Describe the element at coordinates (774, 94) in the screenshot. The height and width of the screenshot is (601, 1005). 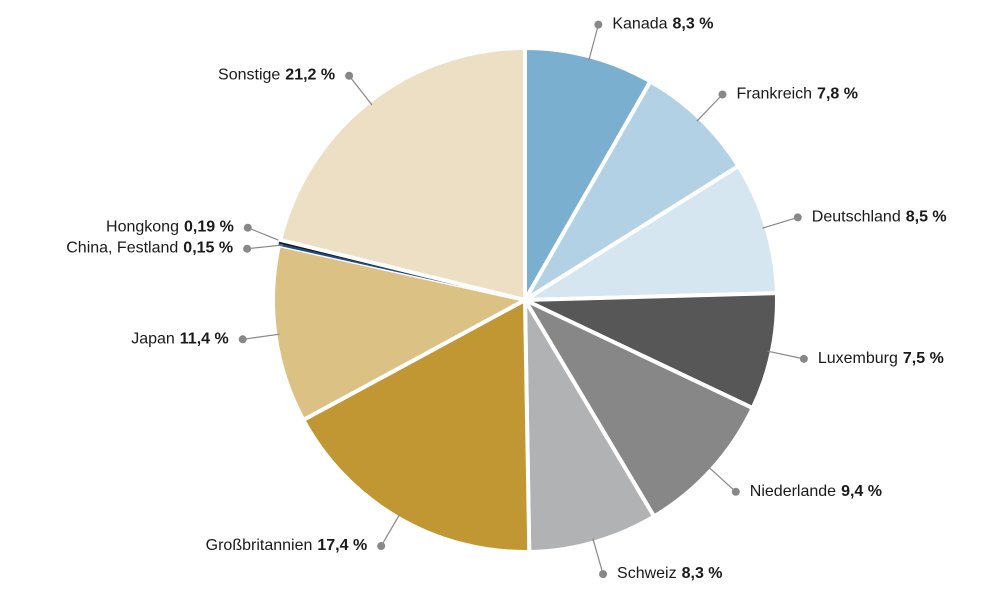
I see `category-name: Frankreich` at that location.